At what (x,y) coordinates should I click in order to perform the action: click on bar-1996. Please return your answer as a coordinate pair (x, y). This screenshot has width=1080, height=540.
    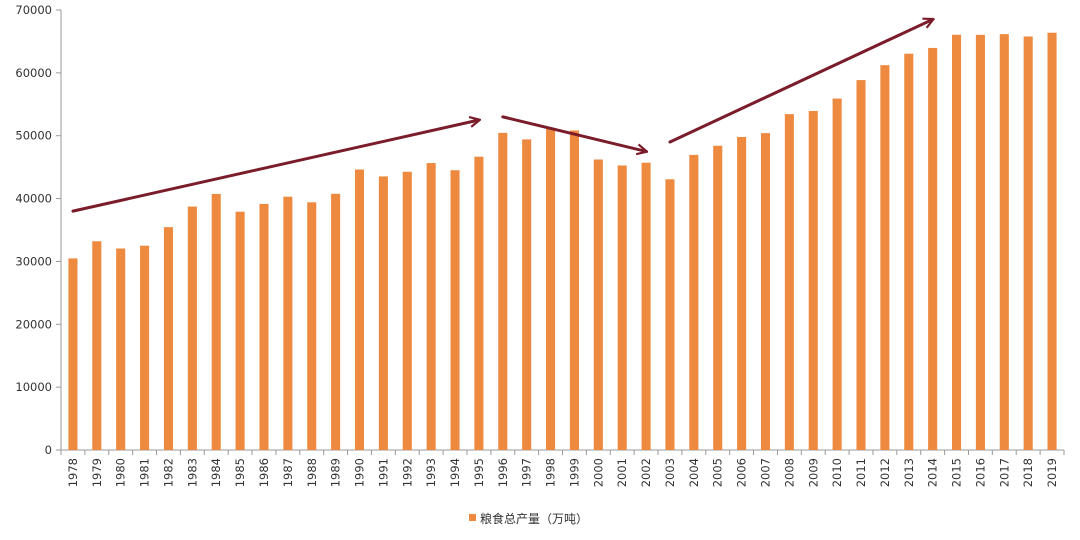
    Looking at the image, I should click on (503, 291).